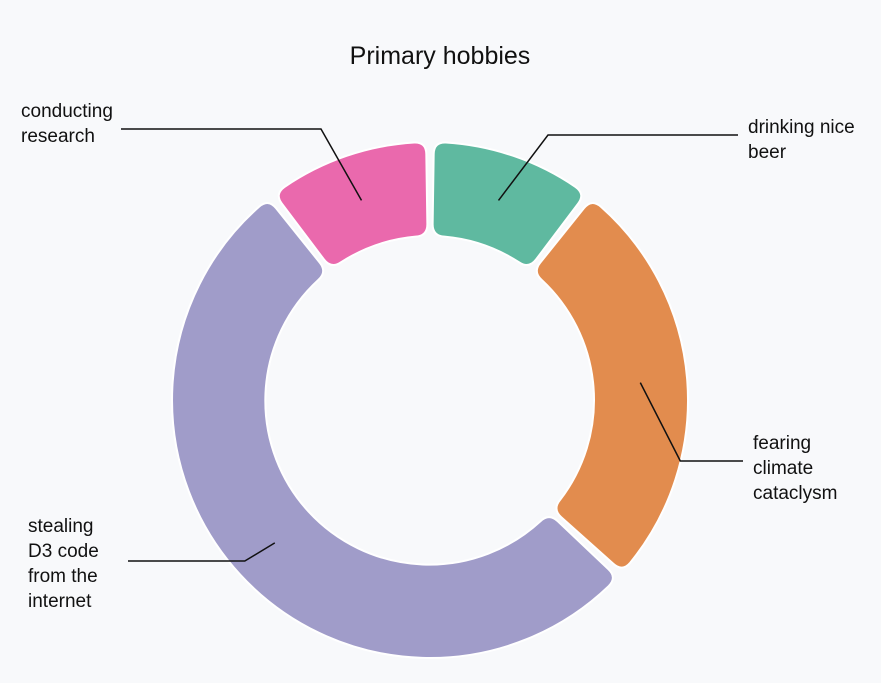  What do you see at coordinates (767, 152) in the screenshot?
I see `slice-label-line: beer` at bounding box center [767, 152].